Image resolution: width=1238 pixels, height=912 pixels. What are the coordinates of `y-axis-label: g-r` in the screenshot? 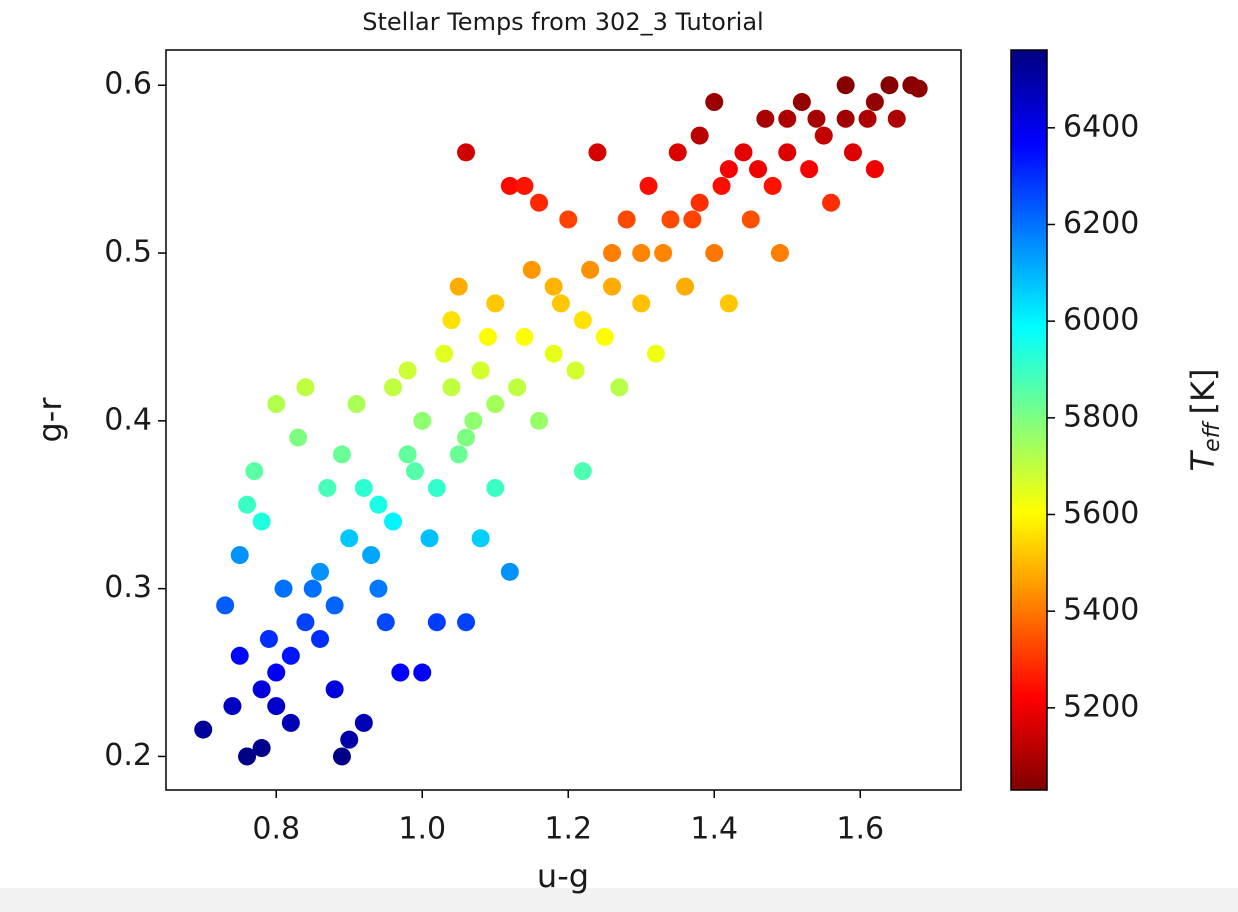 It's located at (50, 420).